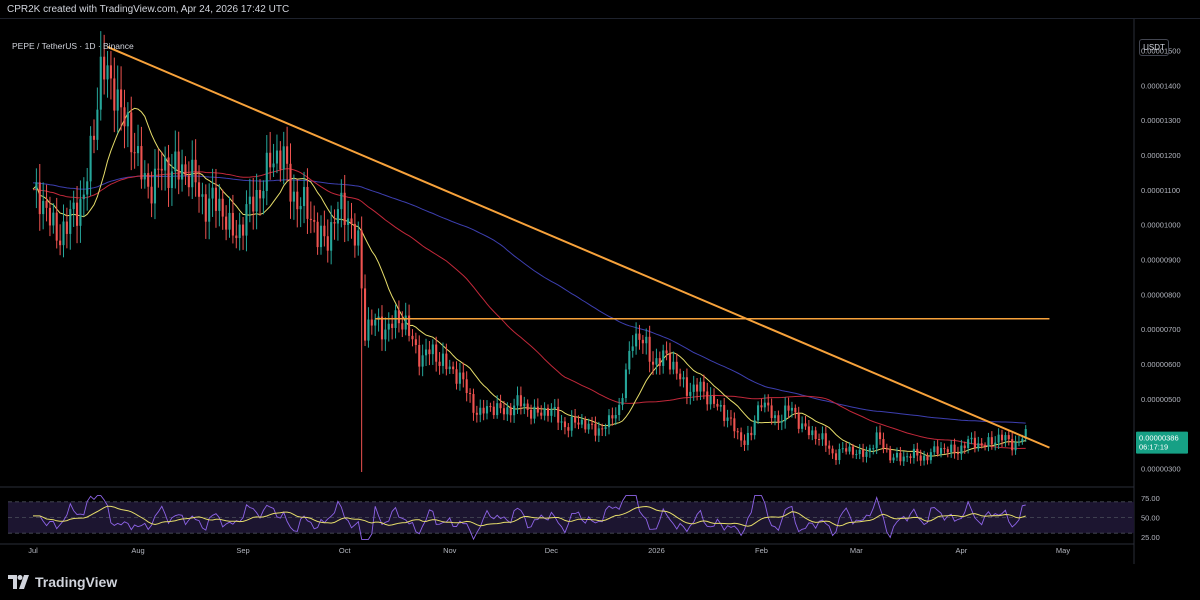  I want to click on price-tick-label: 0.00000900, so click(1161, 259).